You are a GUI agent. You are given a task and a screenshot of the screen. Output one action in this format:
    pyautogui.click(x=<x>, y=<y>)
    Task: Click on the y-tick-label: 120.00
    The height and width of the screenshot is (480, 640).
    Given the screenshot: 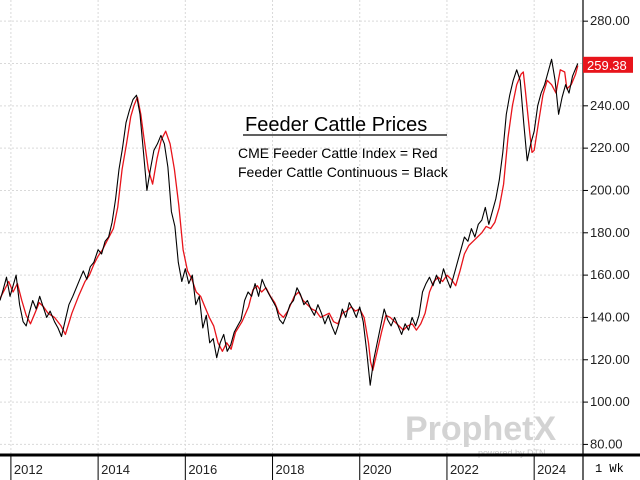 What is the action you would take?
    pyautogui.click(x=610, y=359)
    